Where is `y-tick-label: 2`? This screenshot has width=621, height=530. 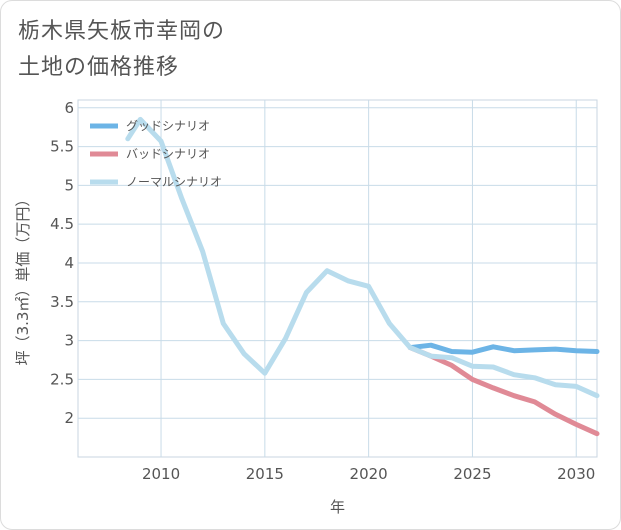
y-tick-label: 2 is located at coordinates (69, 418).